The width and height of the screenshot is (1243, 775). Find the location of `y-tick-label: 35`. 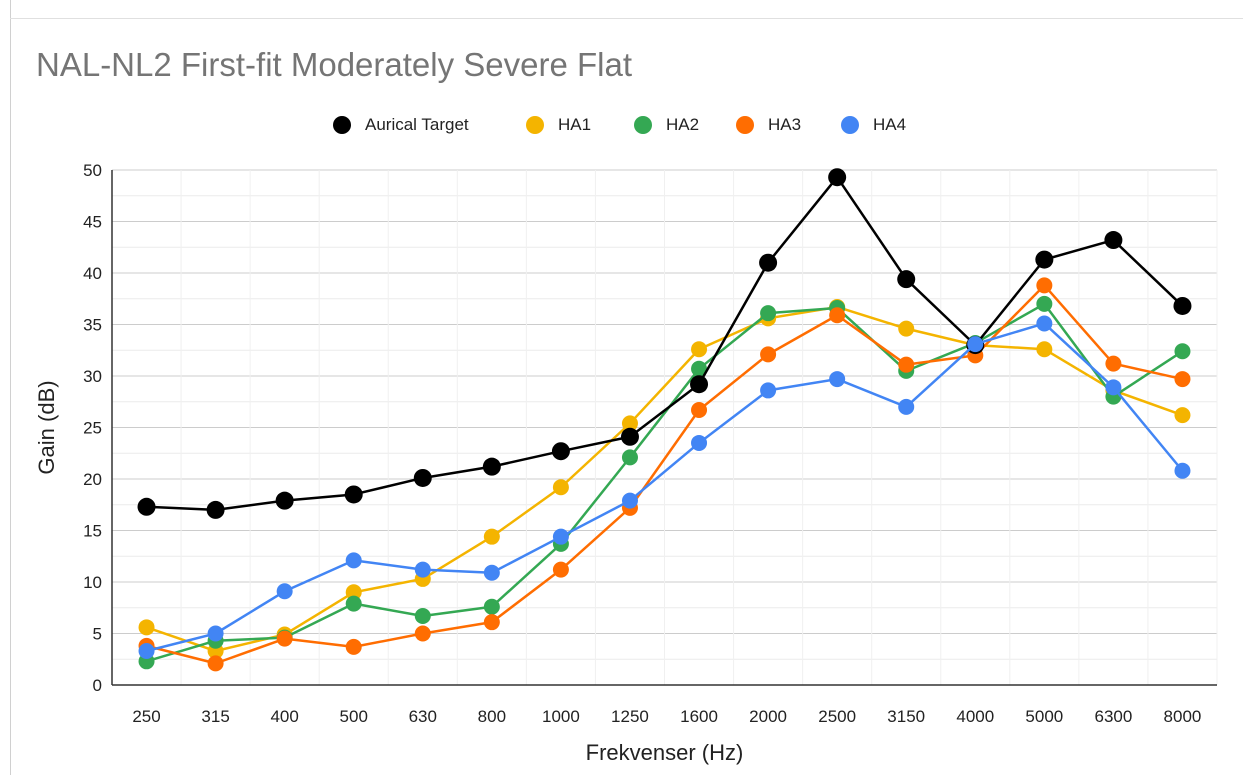

y-tick-label: 35 is located at coordinates (92, 325).